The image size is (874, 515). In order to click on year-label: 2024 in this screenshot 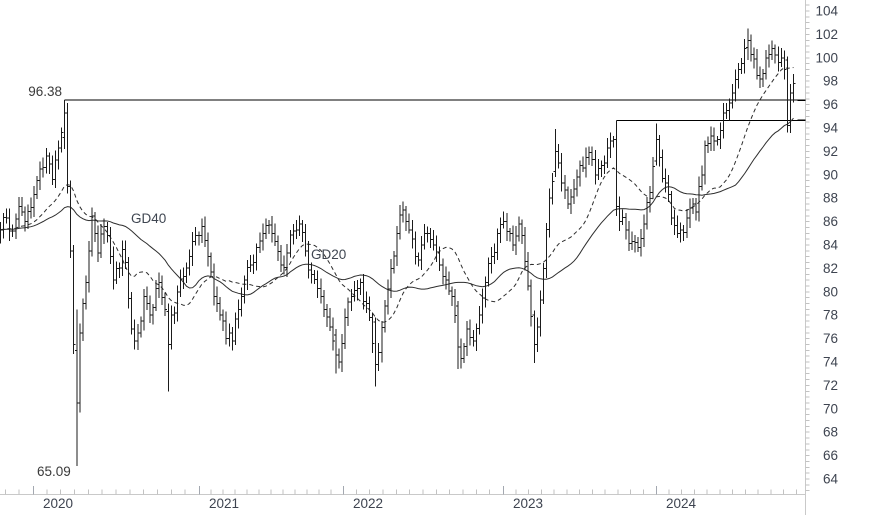, I will do `click(681, 503)`.